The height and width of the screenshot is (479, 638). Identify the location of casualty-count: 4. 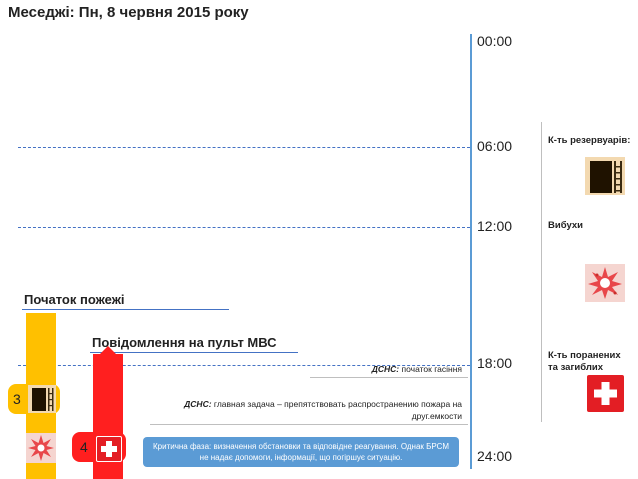
(84, 447).